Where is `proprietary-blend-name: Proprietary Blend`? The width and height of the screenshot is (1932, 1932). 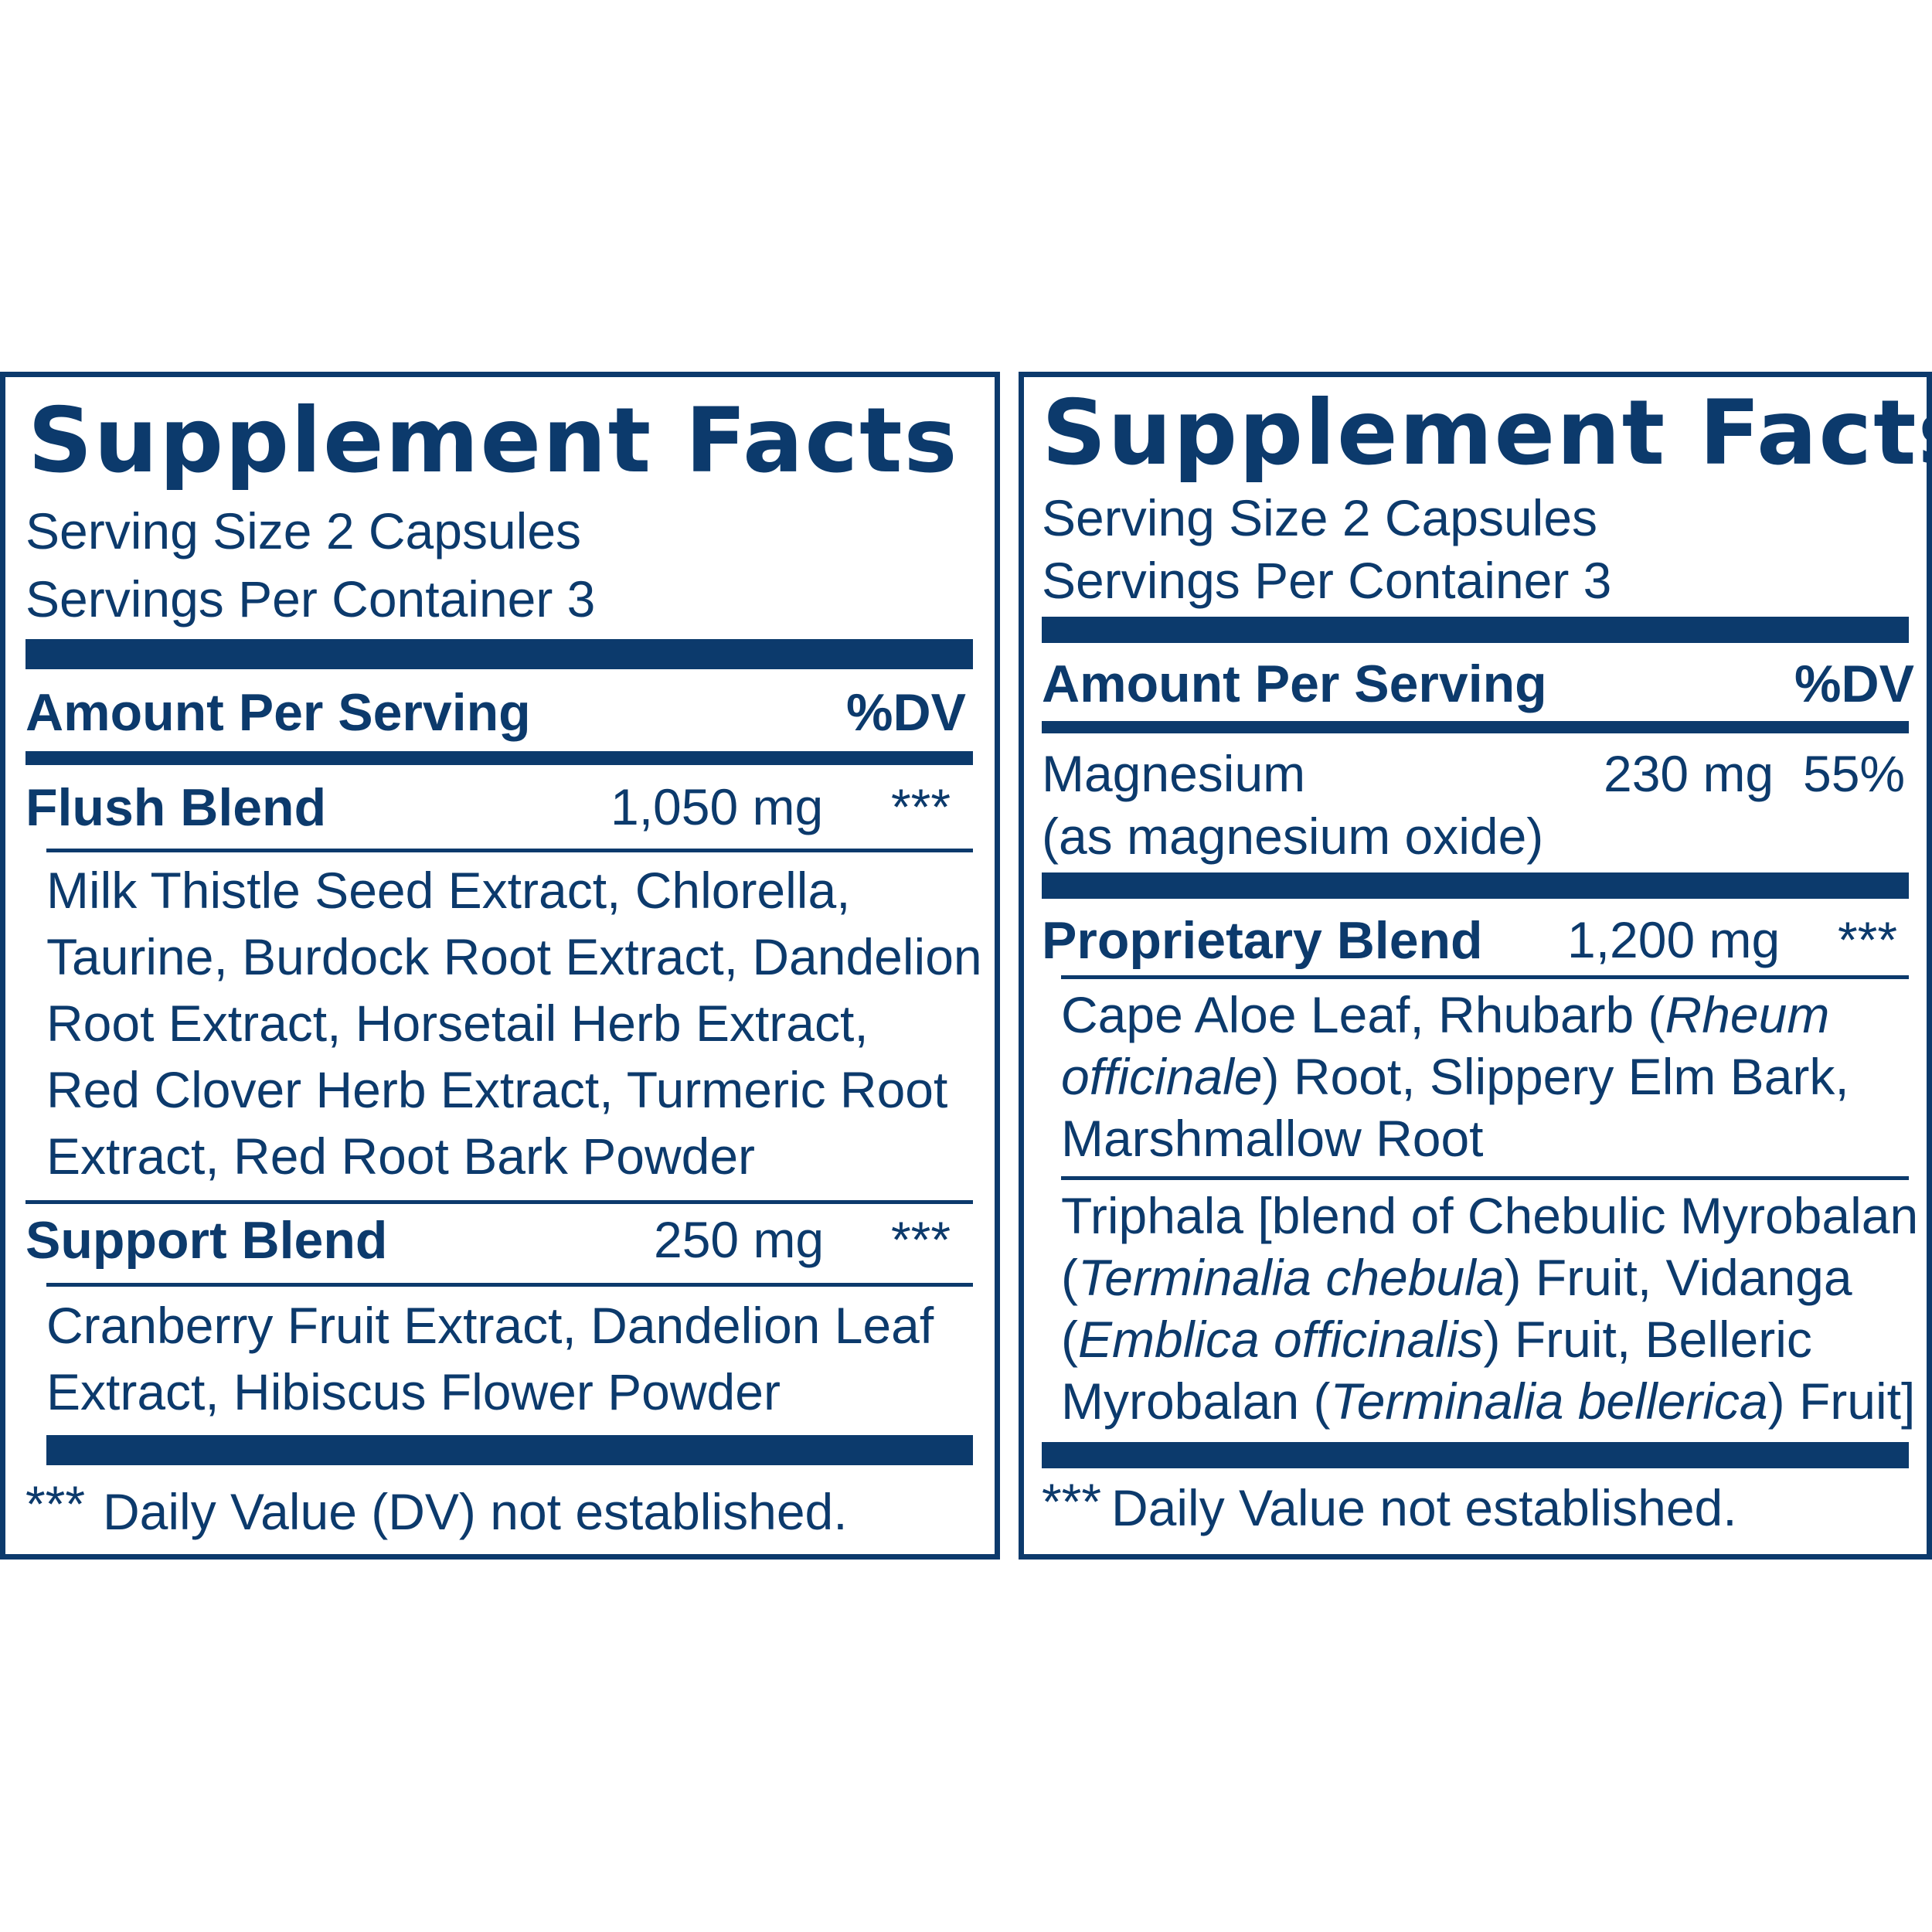
proprietary-blend-name: Proprietary Blend is located at coordinates (1262, 941).